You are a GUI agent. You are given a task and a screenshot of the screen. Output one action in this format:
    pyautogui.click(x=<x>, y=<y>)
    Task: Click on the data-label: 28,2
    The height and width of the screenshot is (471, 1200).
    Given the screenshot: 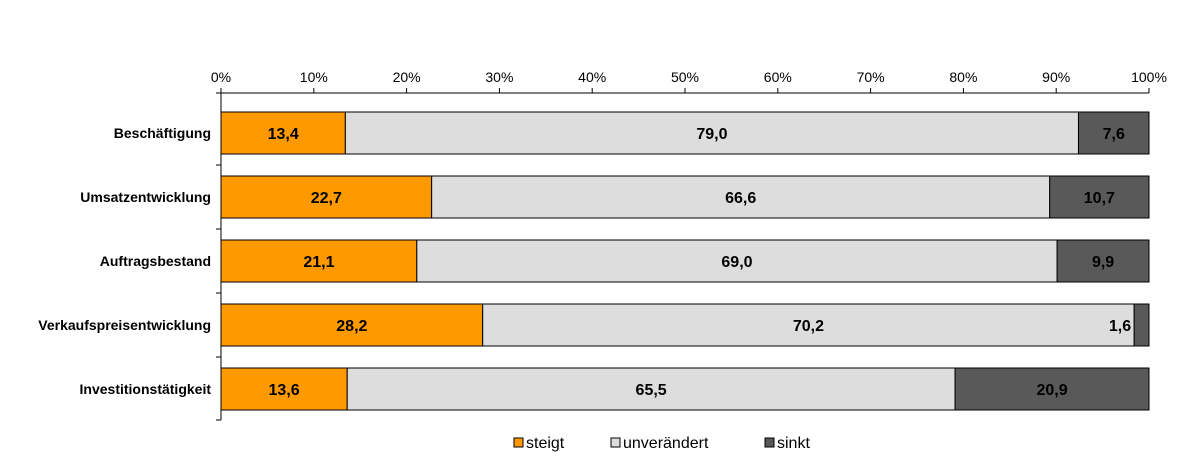 What is the action you would take?
    pyautogui.click(x=351, y=326)
    